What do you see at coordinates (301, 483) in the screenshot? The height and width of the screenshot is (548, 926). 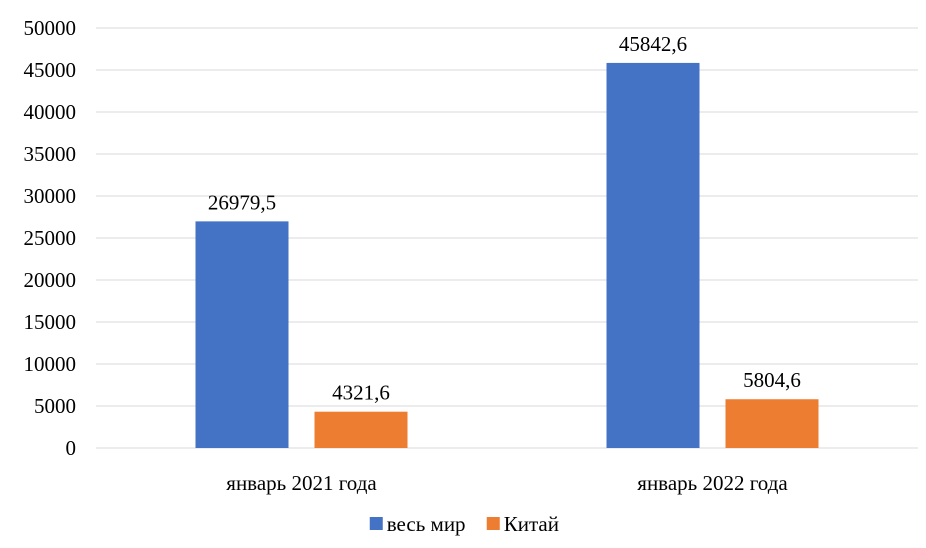 I see `x-tick-label: январь 2021 года` at bounding box center [301, 483].